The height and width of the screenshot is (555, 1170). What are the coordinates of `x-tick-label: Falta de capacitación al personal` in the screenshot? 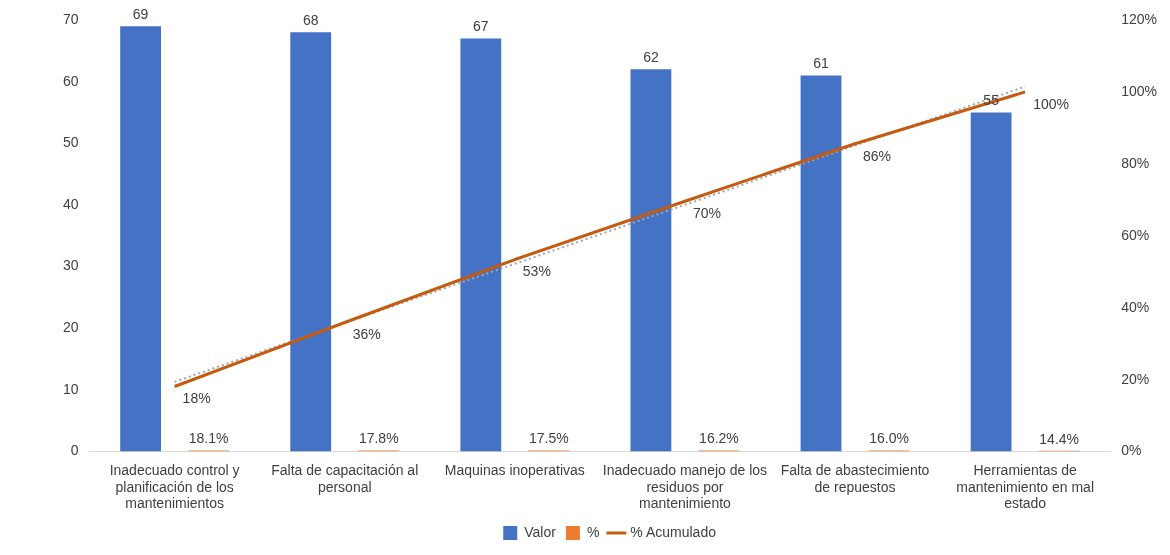 It's located at (345, 478).